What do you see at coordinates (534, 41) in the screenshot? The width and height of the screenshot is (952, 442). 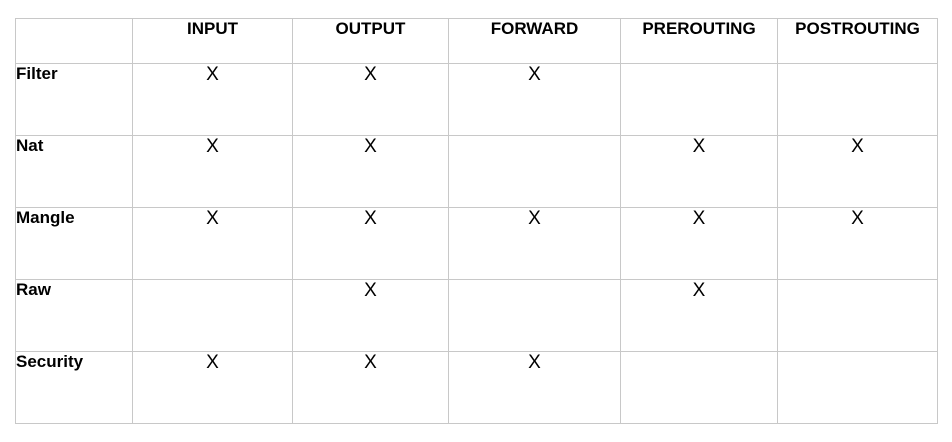 I see `column-header-forward: FORWARD` at bounding box center [534, 41].